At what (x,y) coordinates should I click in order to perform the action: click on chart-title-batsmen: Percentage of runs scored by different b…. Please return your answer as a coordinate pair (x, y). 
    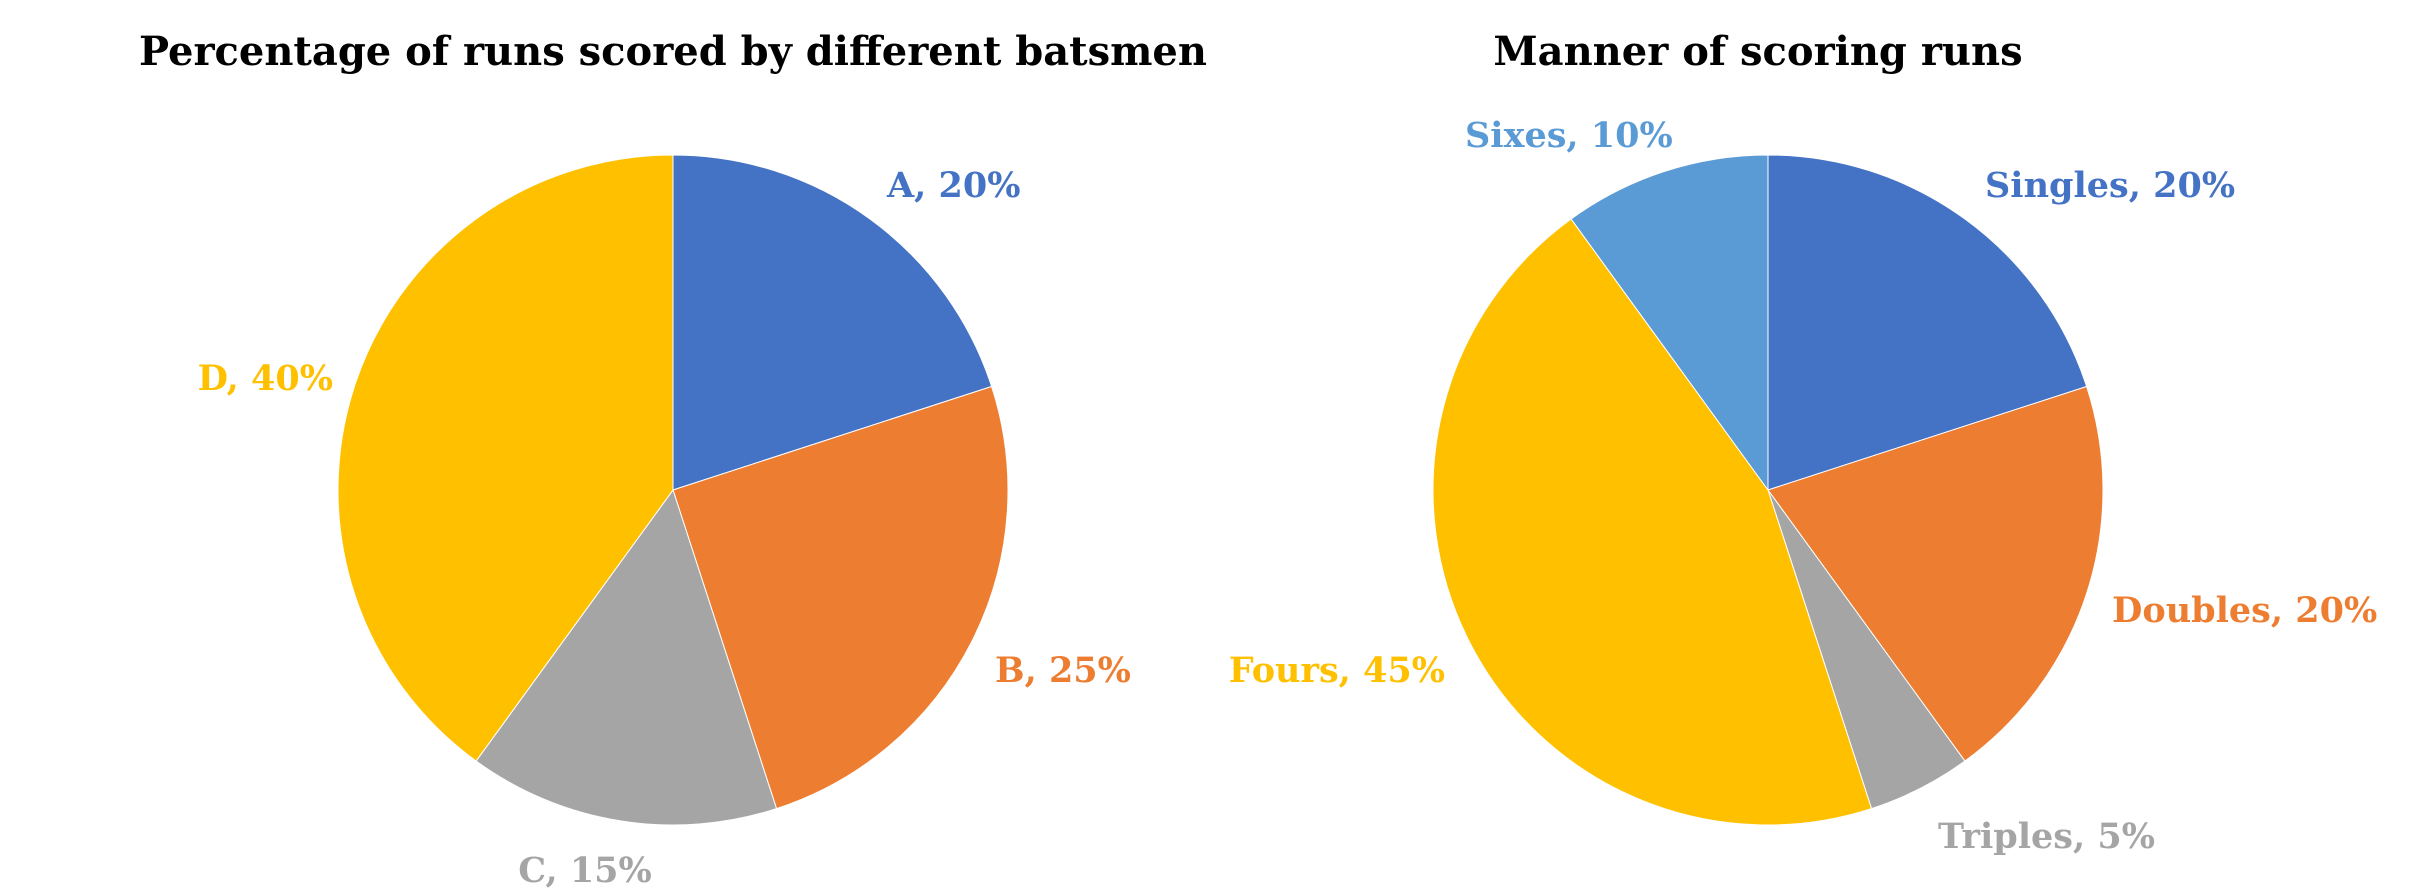
    Looking at the image, I should click on (673, 51).